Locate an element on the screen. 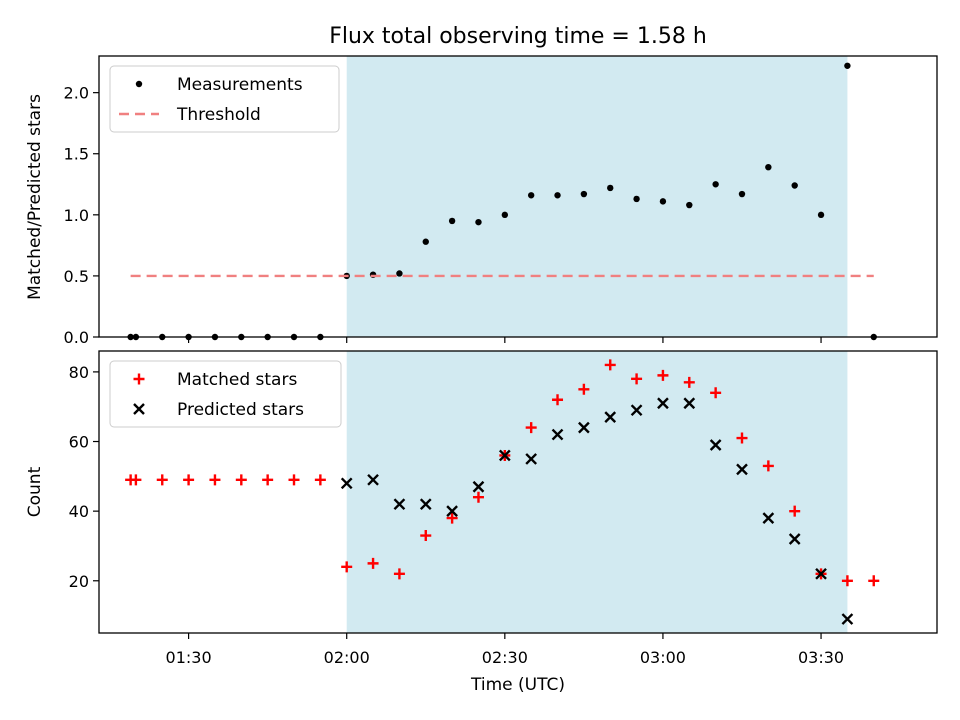 The height and width of the screenshot is (720, 960). y-axis-label: Matched/Predicted stars is located at coordinates (35, 197).